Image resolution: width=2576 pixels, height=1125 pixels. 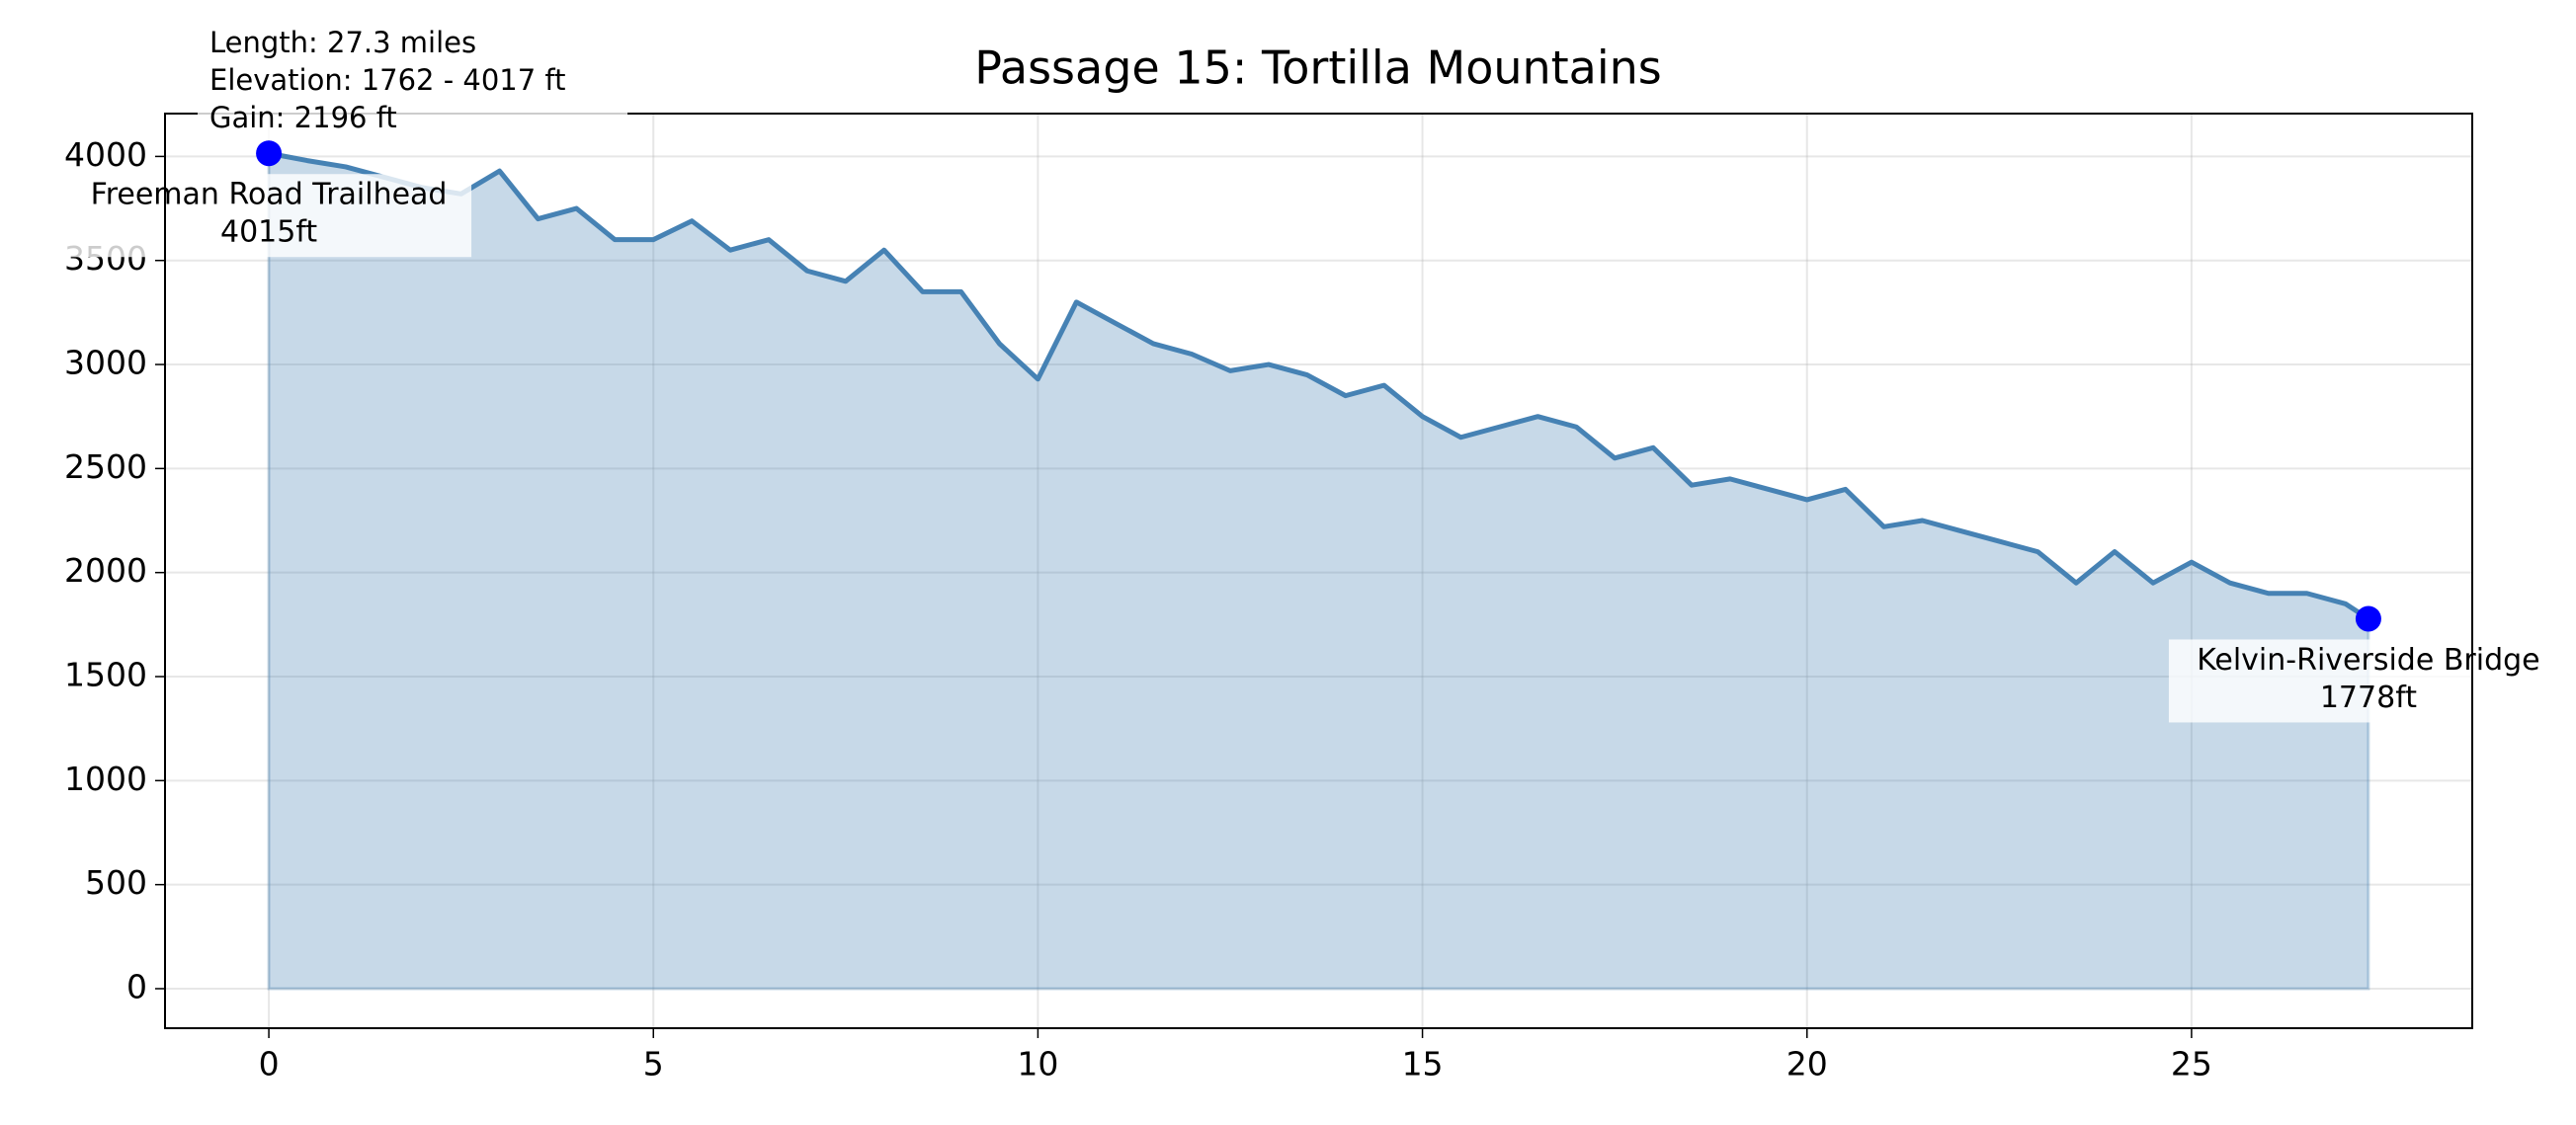 What do you see at coordinates (2368, 698) in the screenshot?
I see `annotation-value: 1778ft` at bounding box center [2368, 698].